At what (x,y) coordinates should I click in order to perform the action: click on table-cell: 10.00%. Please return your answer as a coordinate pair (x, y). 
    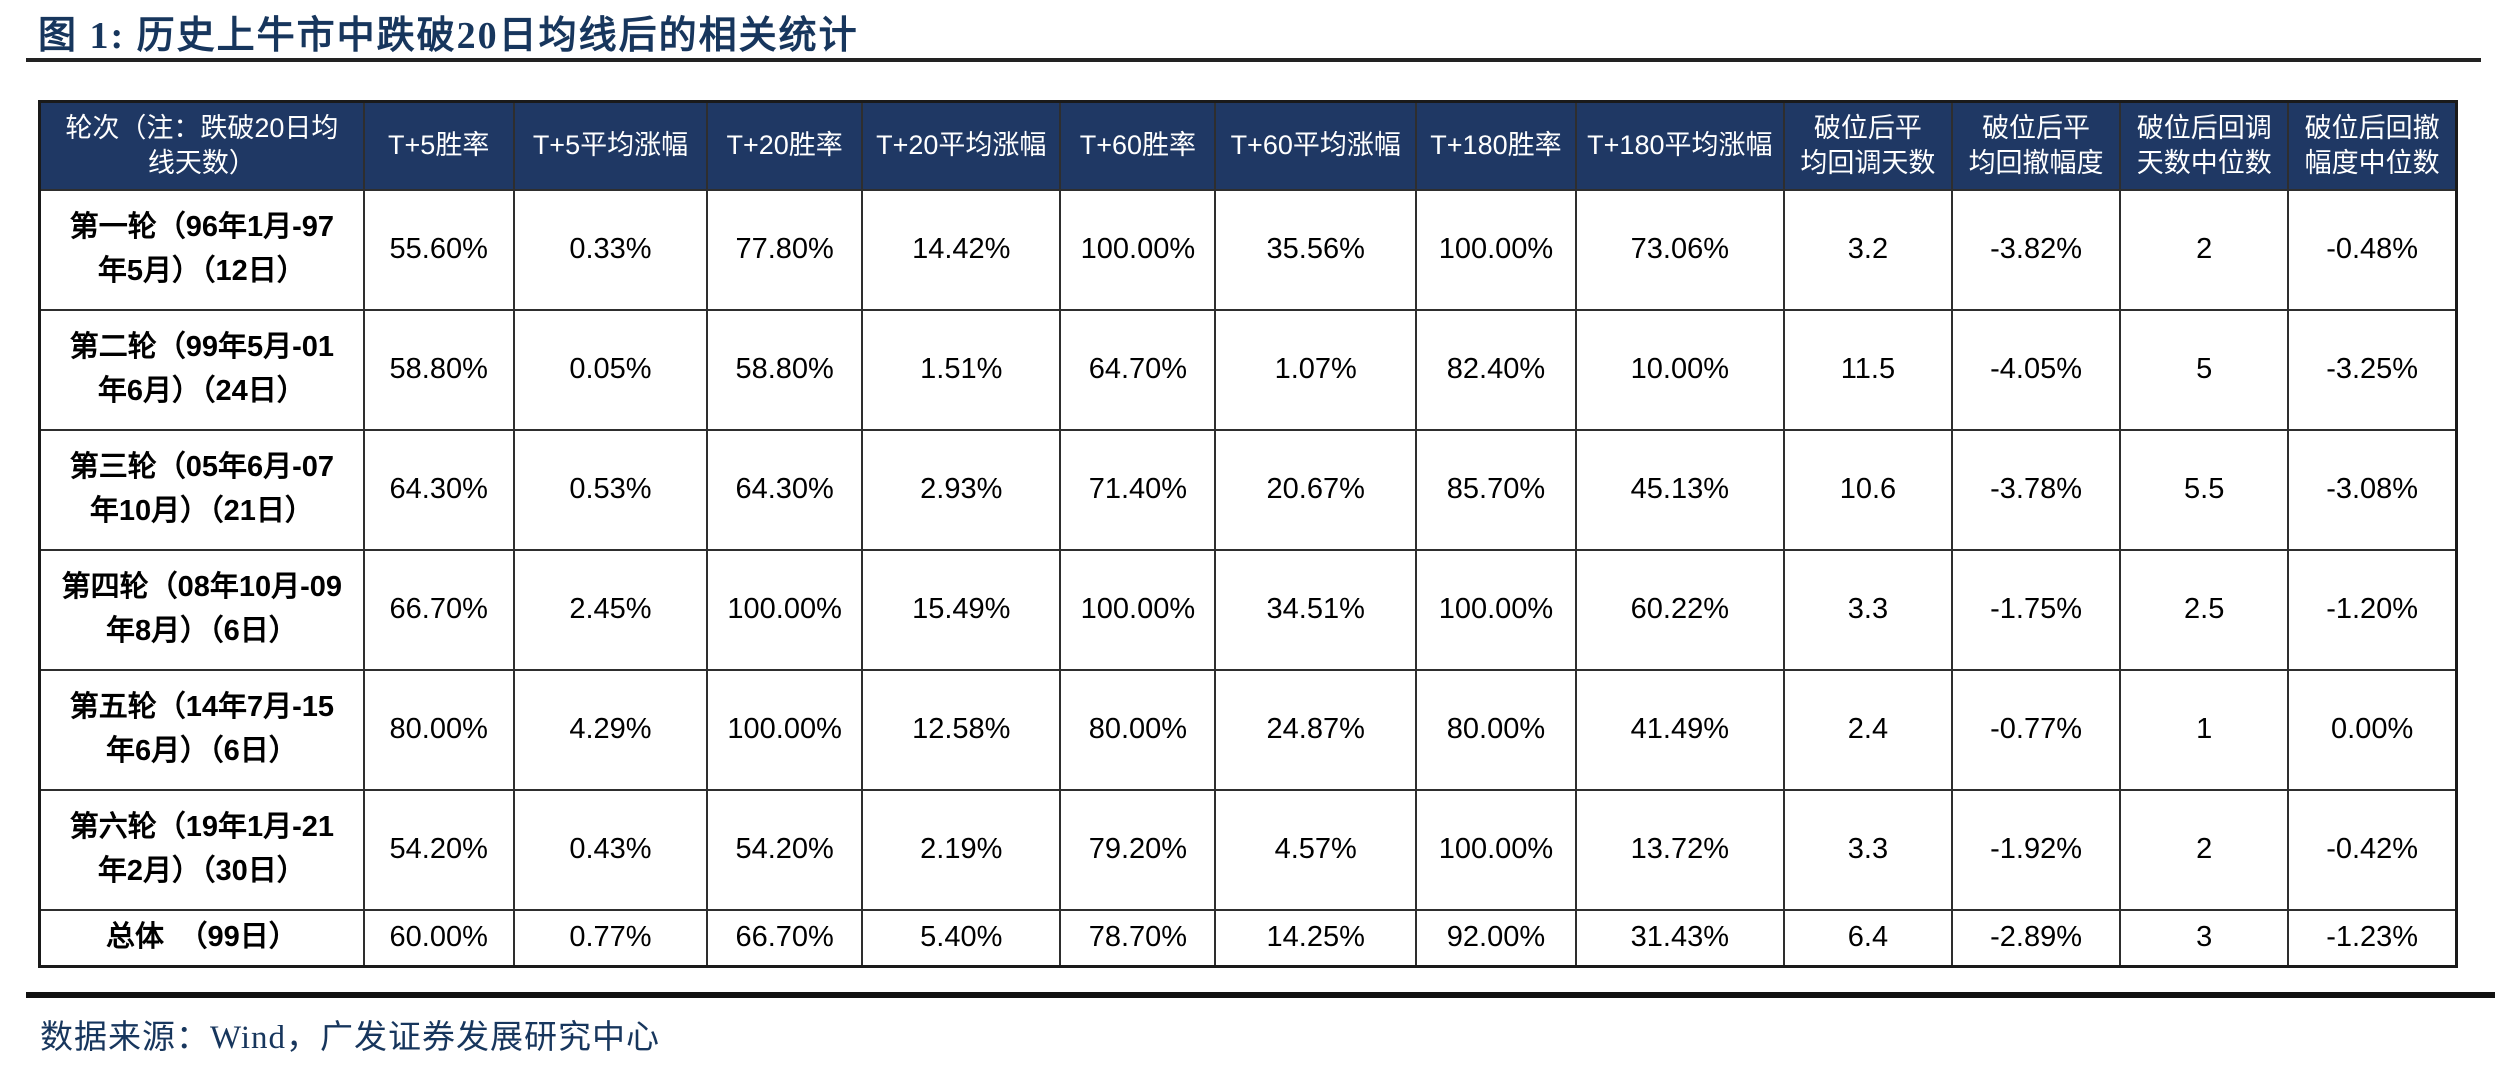
    Looking at the image, I should click on (1679, 369).